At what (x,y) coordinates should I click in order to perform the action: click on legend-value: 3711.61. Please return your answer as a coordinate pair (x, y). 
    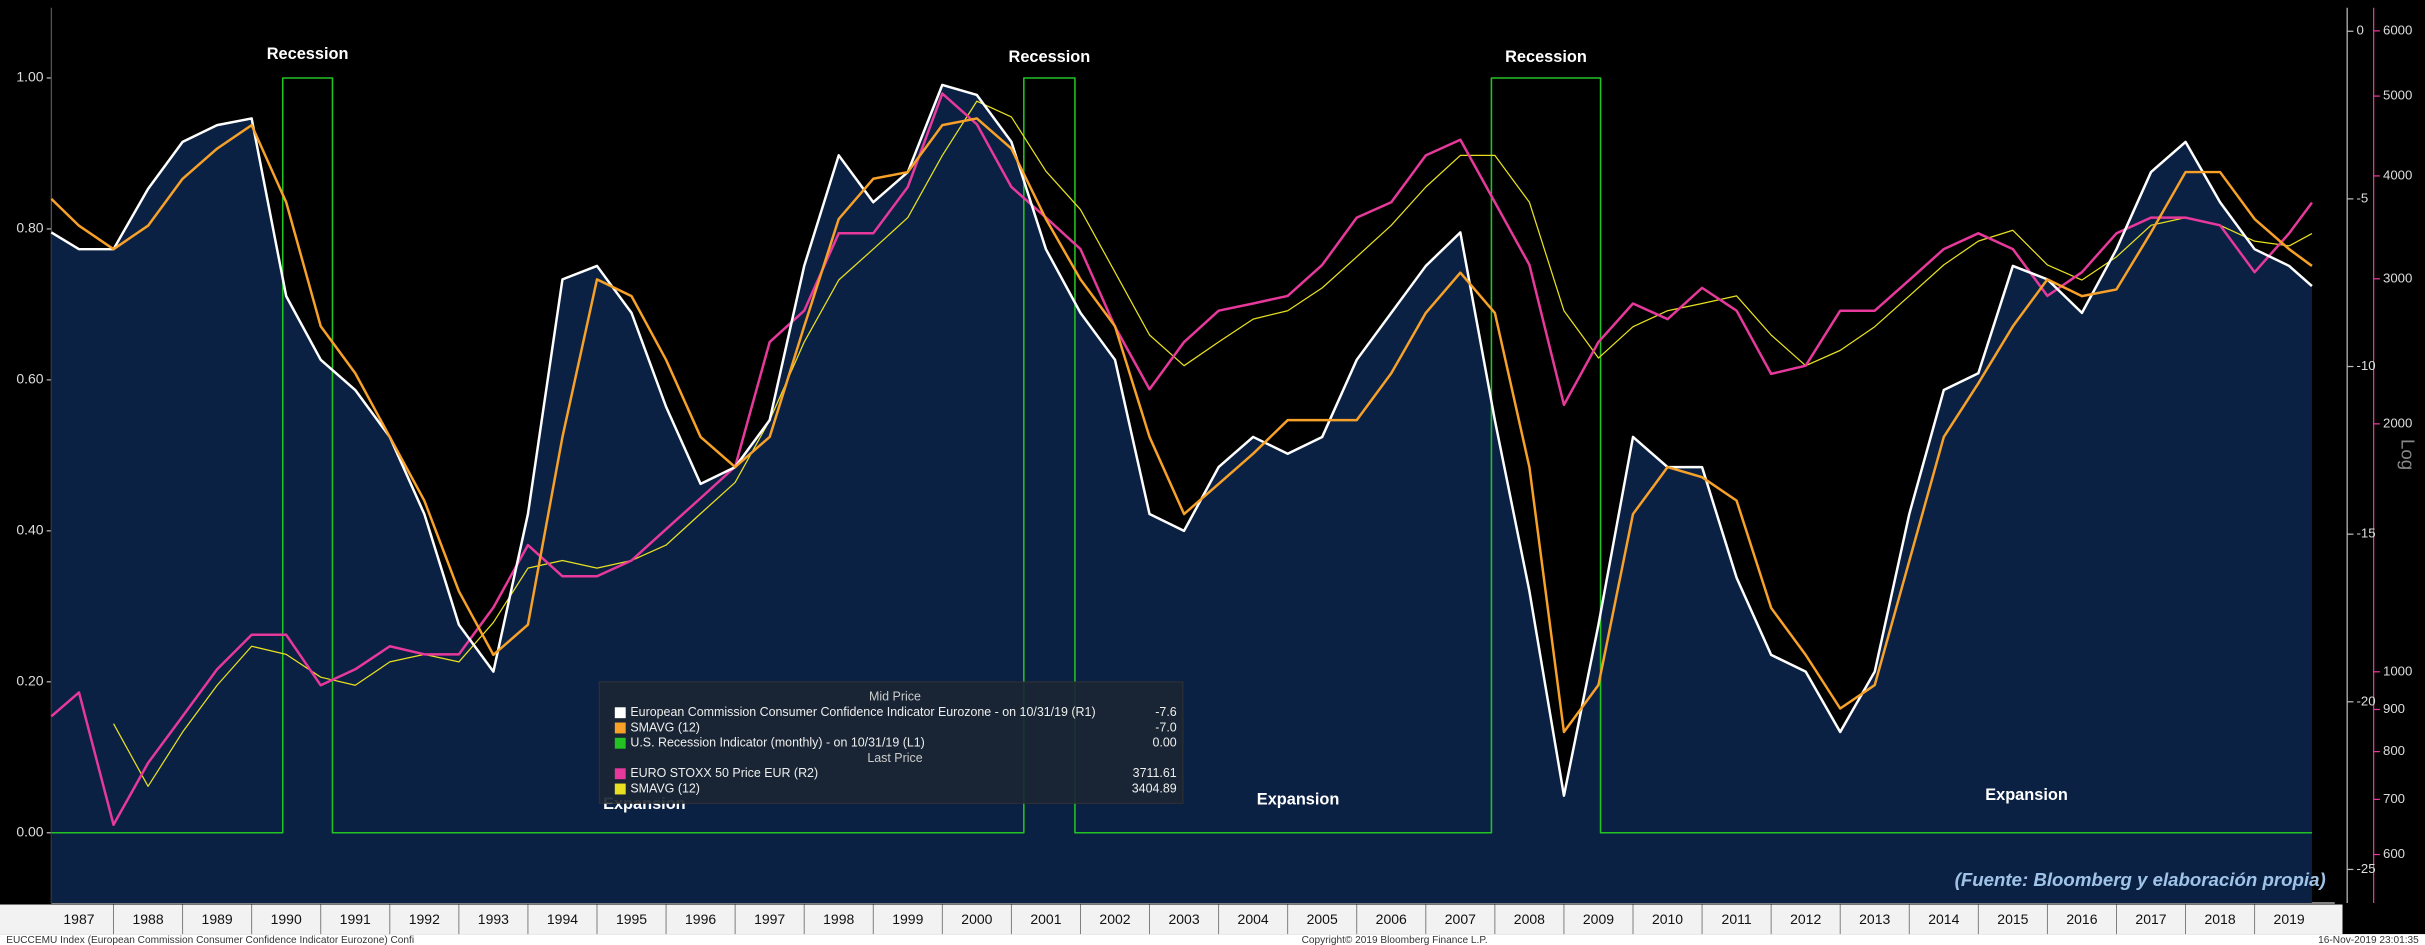
    Looking at the image, I should click on (1155, 773).